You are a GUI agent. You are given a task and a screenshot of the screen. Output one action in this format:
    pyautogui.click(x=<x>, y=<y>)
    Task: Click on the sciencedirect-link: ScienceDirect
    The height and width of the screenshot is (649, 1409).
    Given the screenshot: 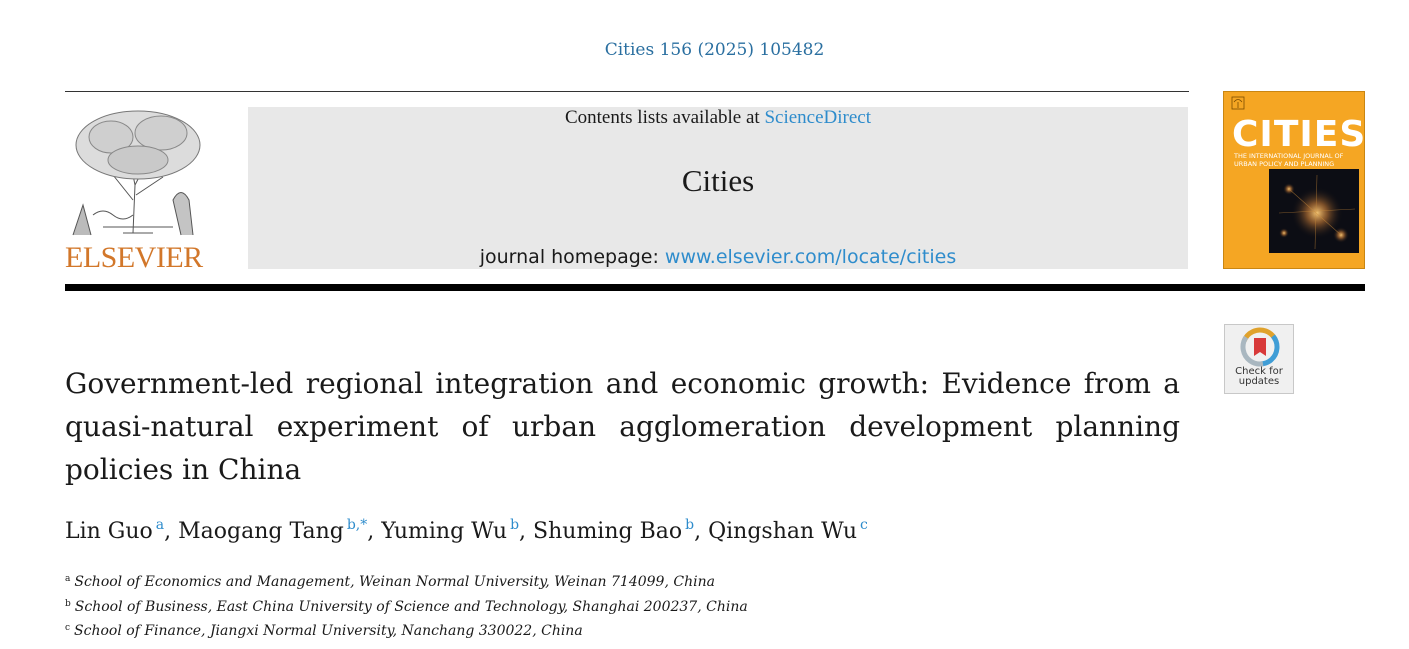 What is the action you would take?
    pyautogui.click(x=818, y=117)
    